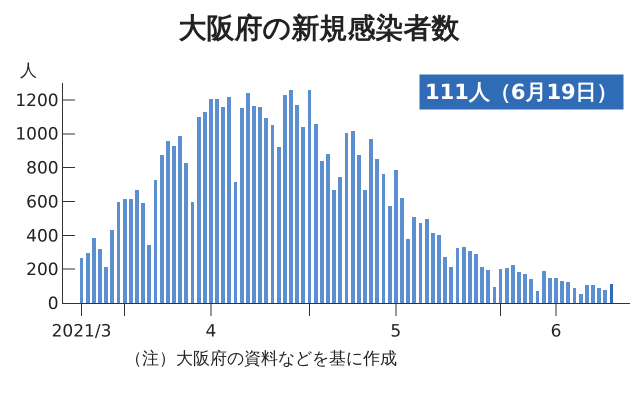  Describe the element at coordinates (261, 359) in the screenshot. I see `text: （注）大阪府の資料などを基に作成` at that location.